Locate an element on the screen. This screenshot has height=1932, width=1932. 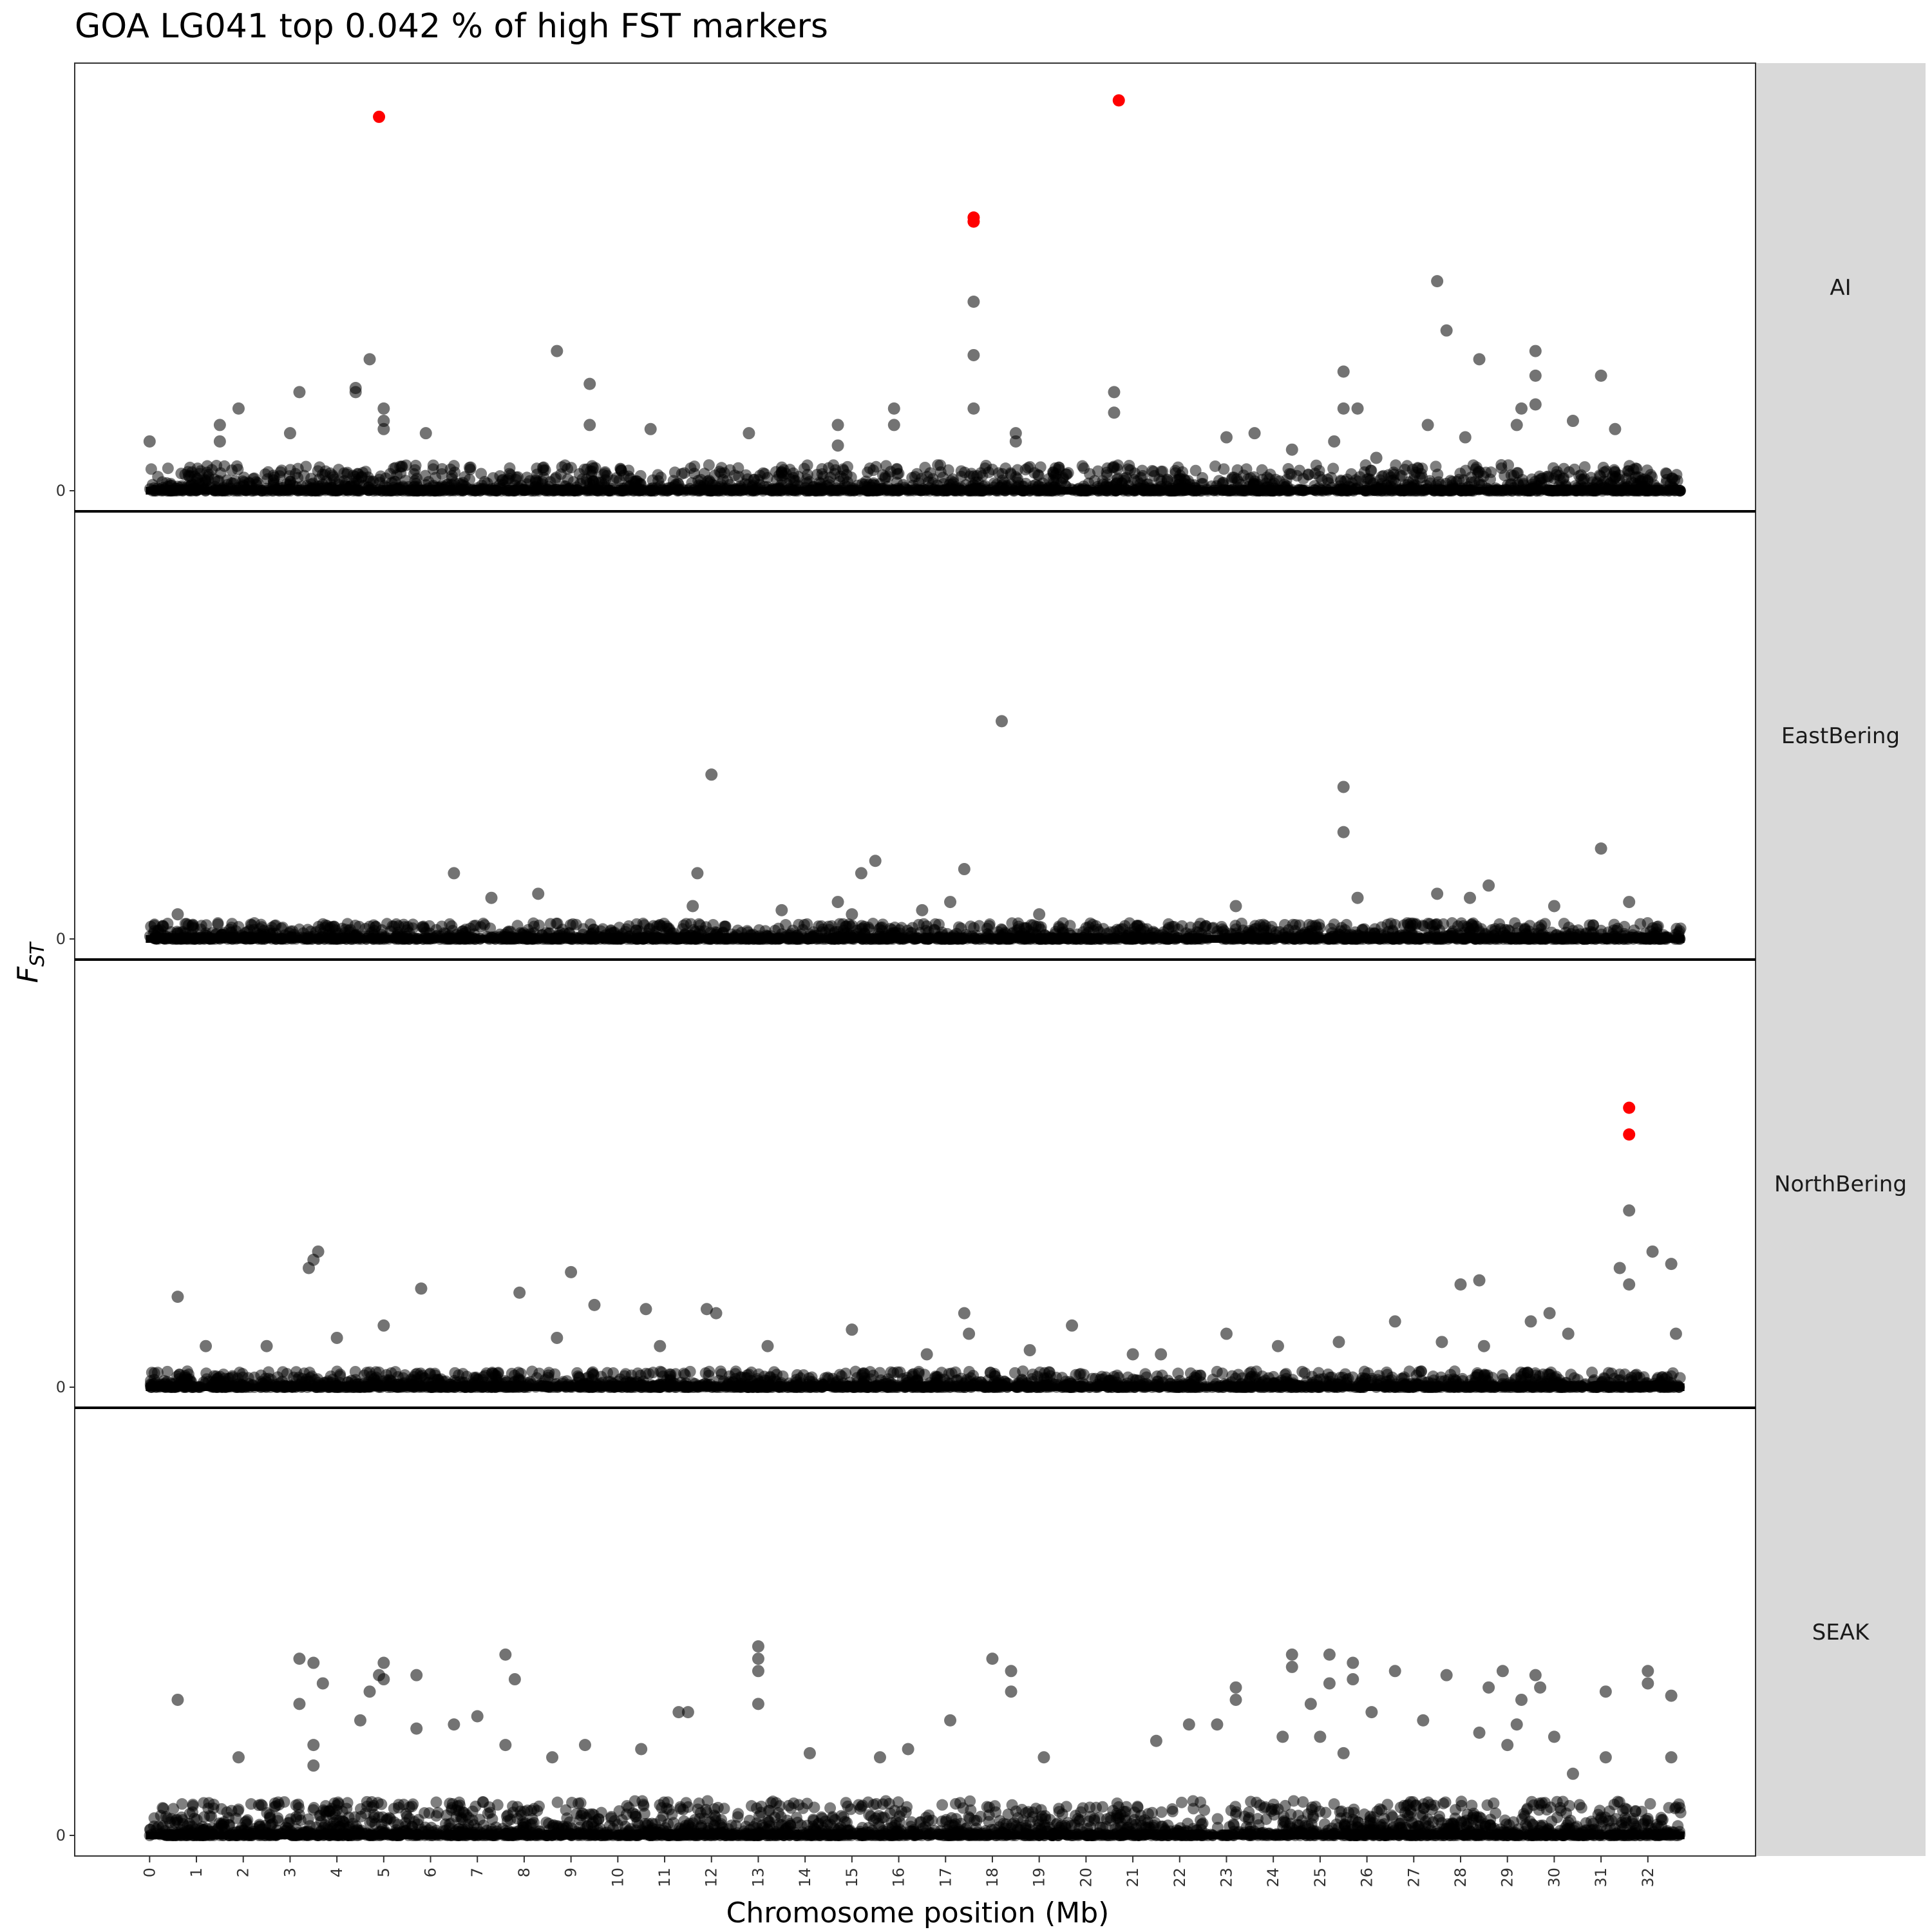
y-tick-label: 0 is located at coordinates (61, 939).